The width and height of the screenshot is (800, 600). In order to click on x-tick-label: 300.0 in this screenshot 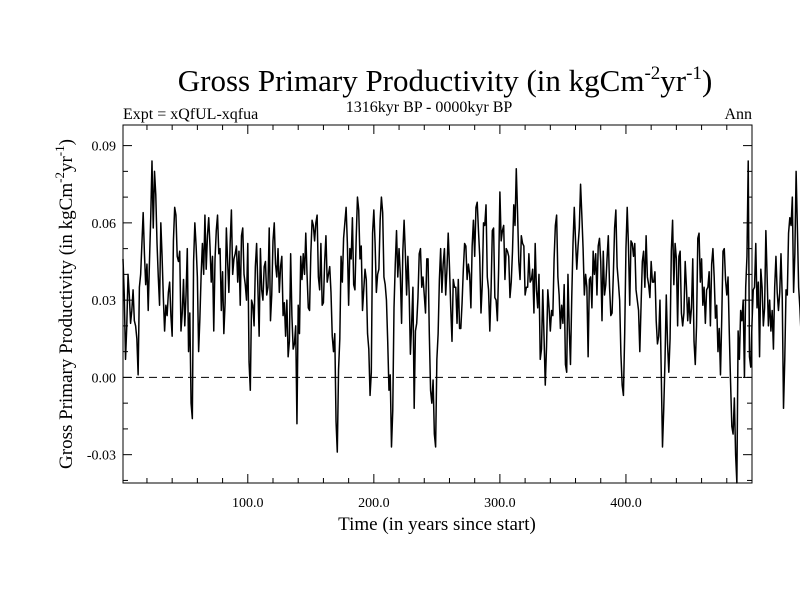, I will do `click(500, 503)`.